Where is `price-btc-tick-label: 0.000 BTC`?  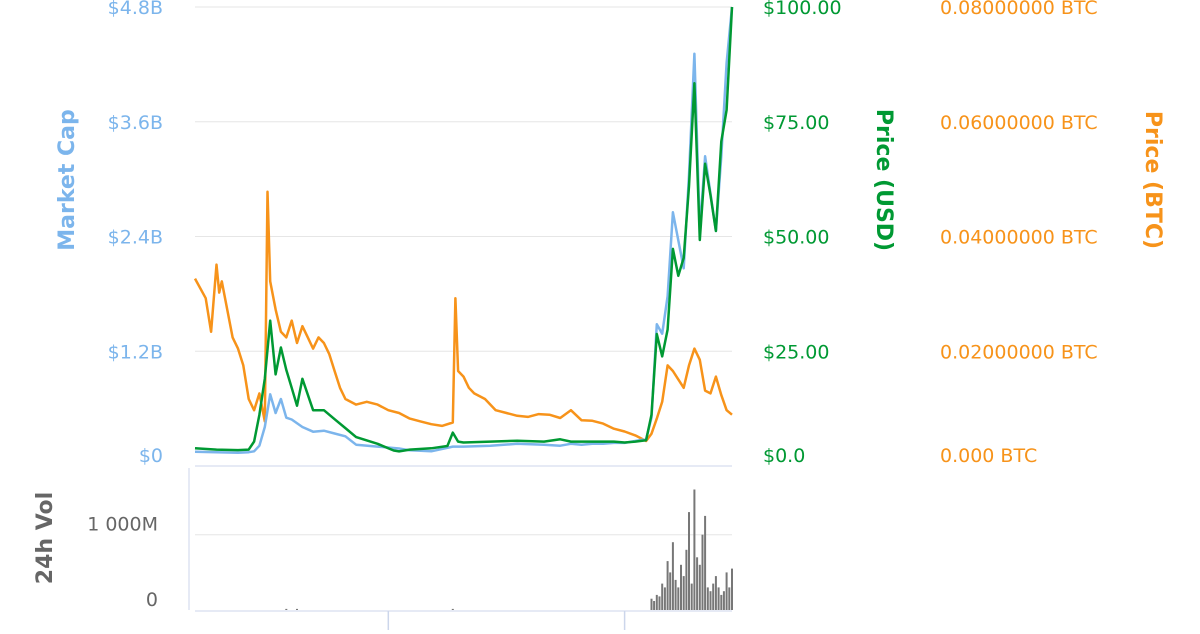
price-btc-tick-label: 0.000 BTC is located at coordinates (988, 456).